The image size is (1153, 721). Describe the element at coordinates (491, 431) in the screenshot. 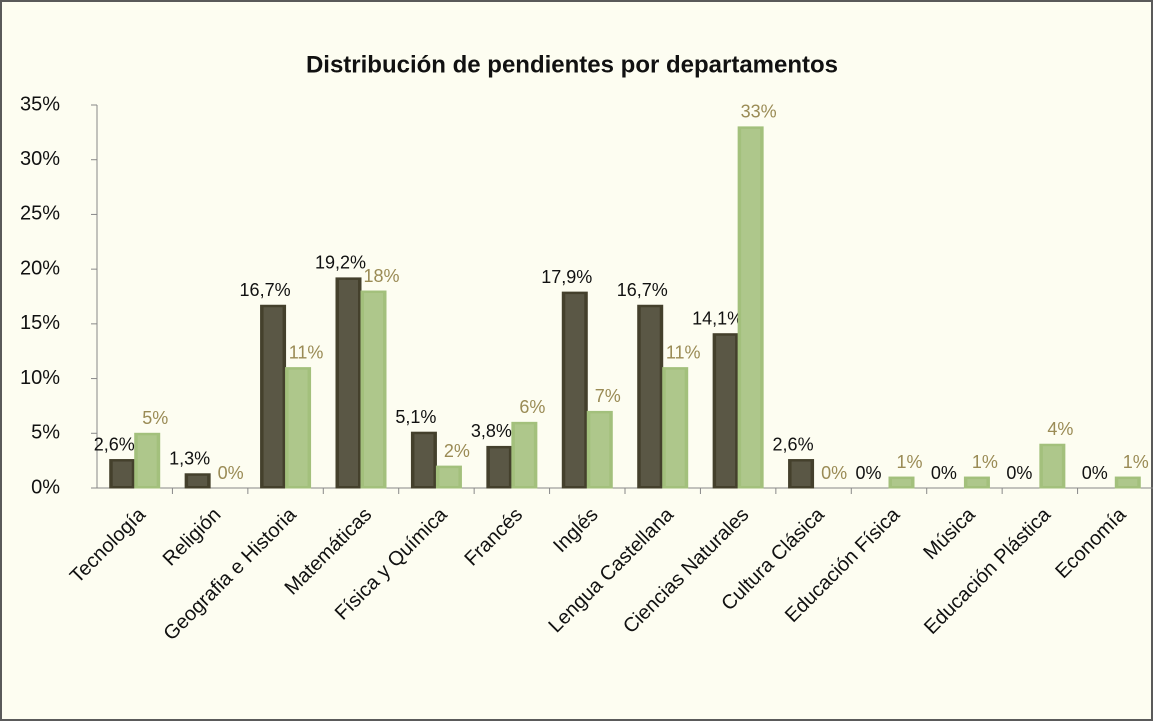

I see `data-label: 3,8%` at that location.